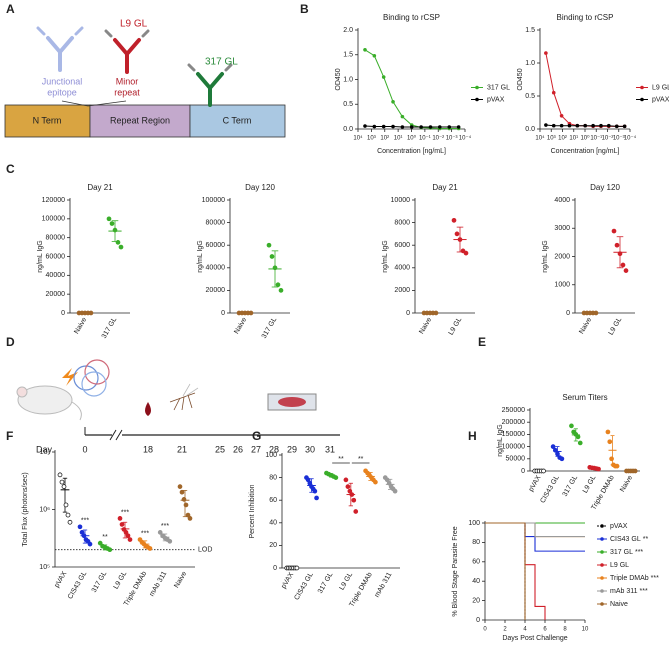 The image size is (669, 646). What do you see at coordinates (660, 87) in the screenshot?
I see `legend-label: L9 GL` at bounding box center [660, 87].